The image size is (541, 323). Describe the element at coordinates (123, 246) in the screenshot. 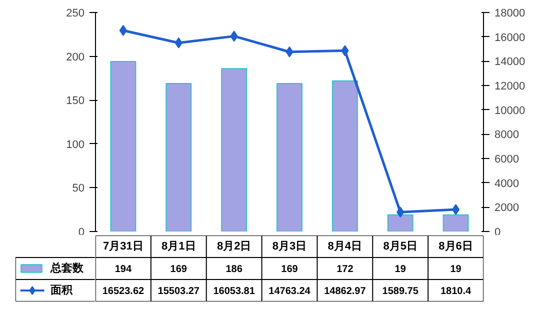

I see `x-tick-label: 7月31日` at that location.